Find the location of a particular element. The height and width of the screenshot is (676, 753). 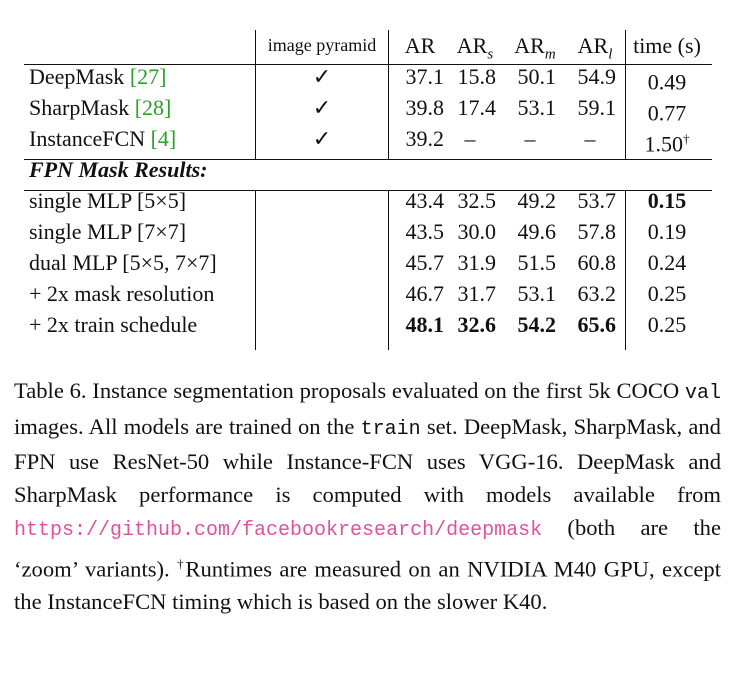

method-name: InstanceFCN [4] is located at coordinates (102, 138).